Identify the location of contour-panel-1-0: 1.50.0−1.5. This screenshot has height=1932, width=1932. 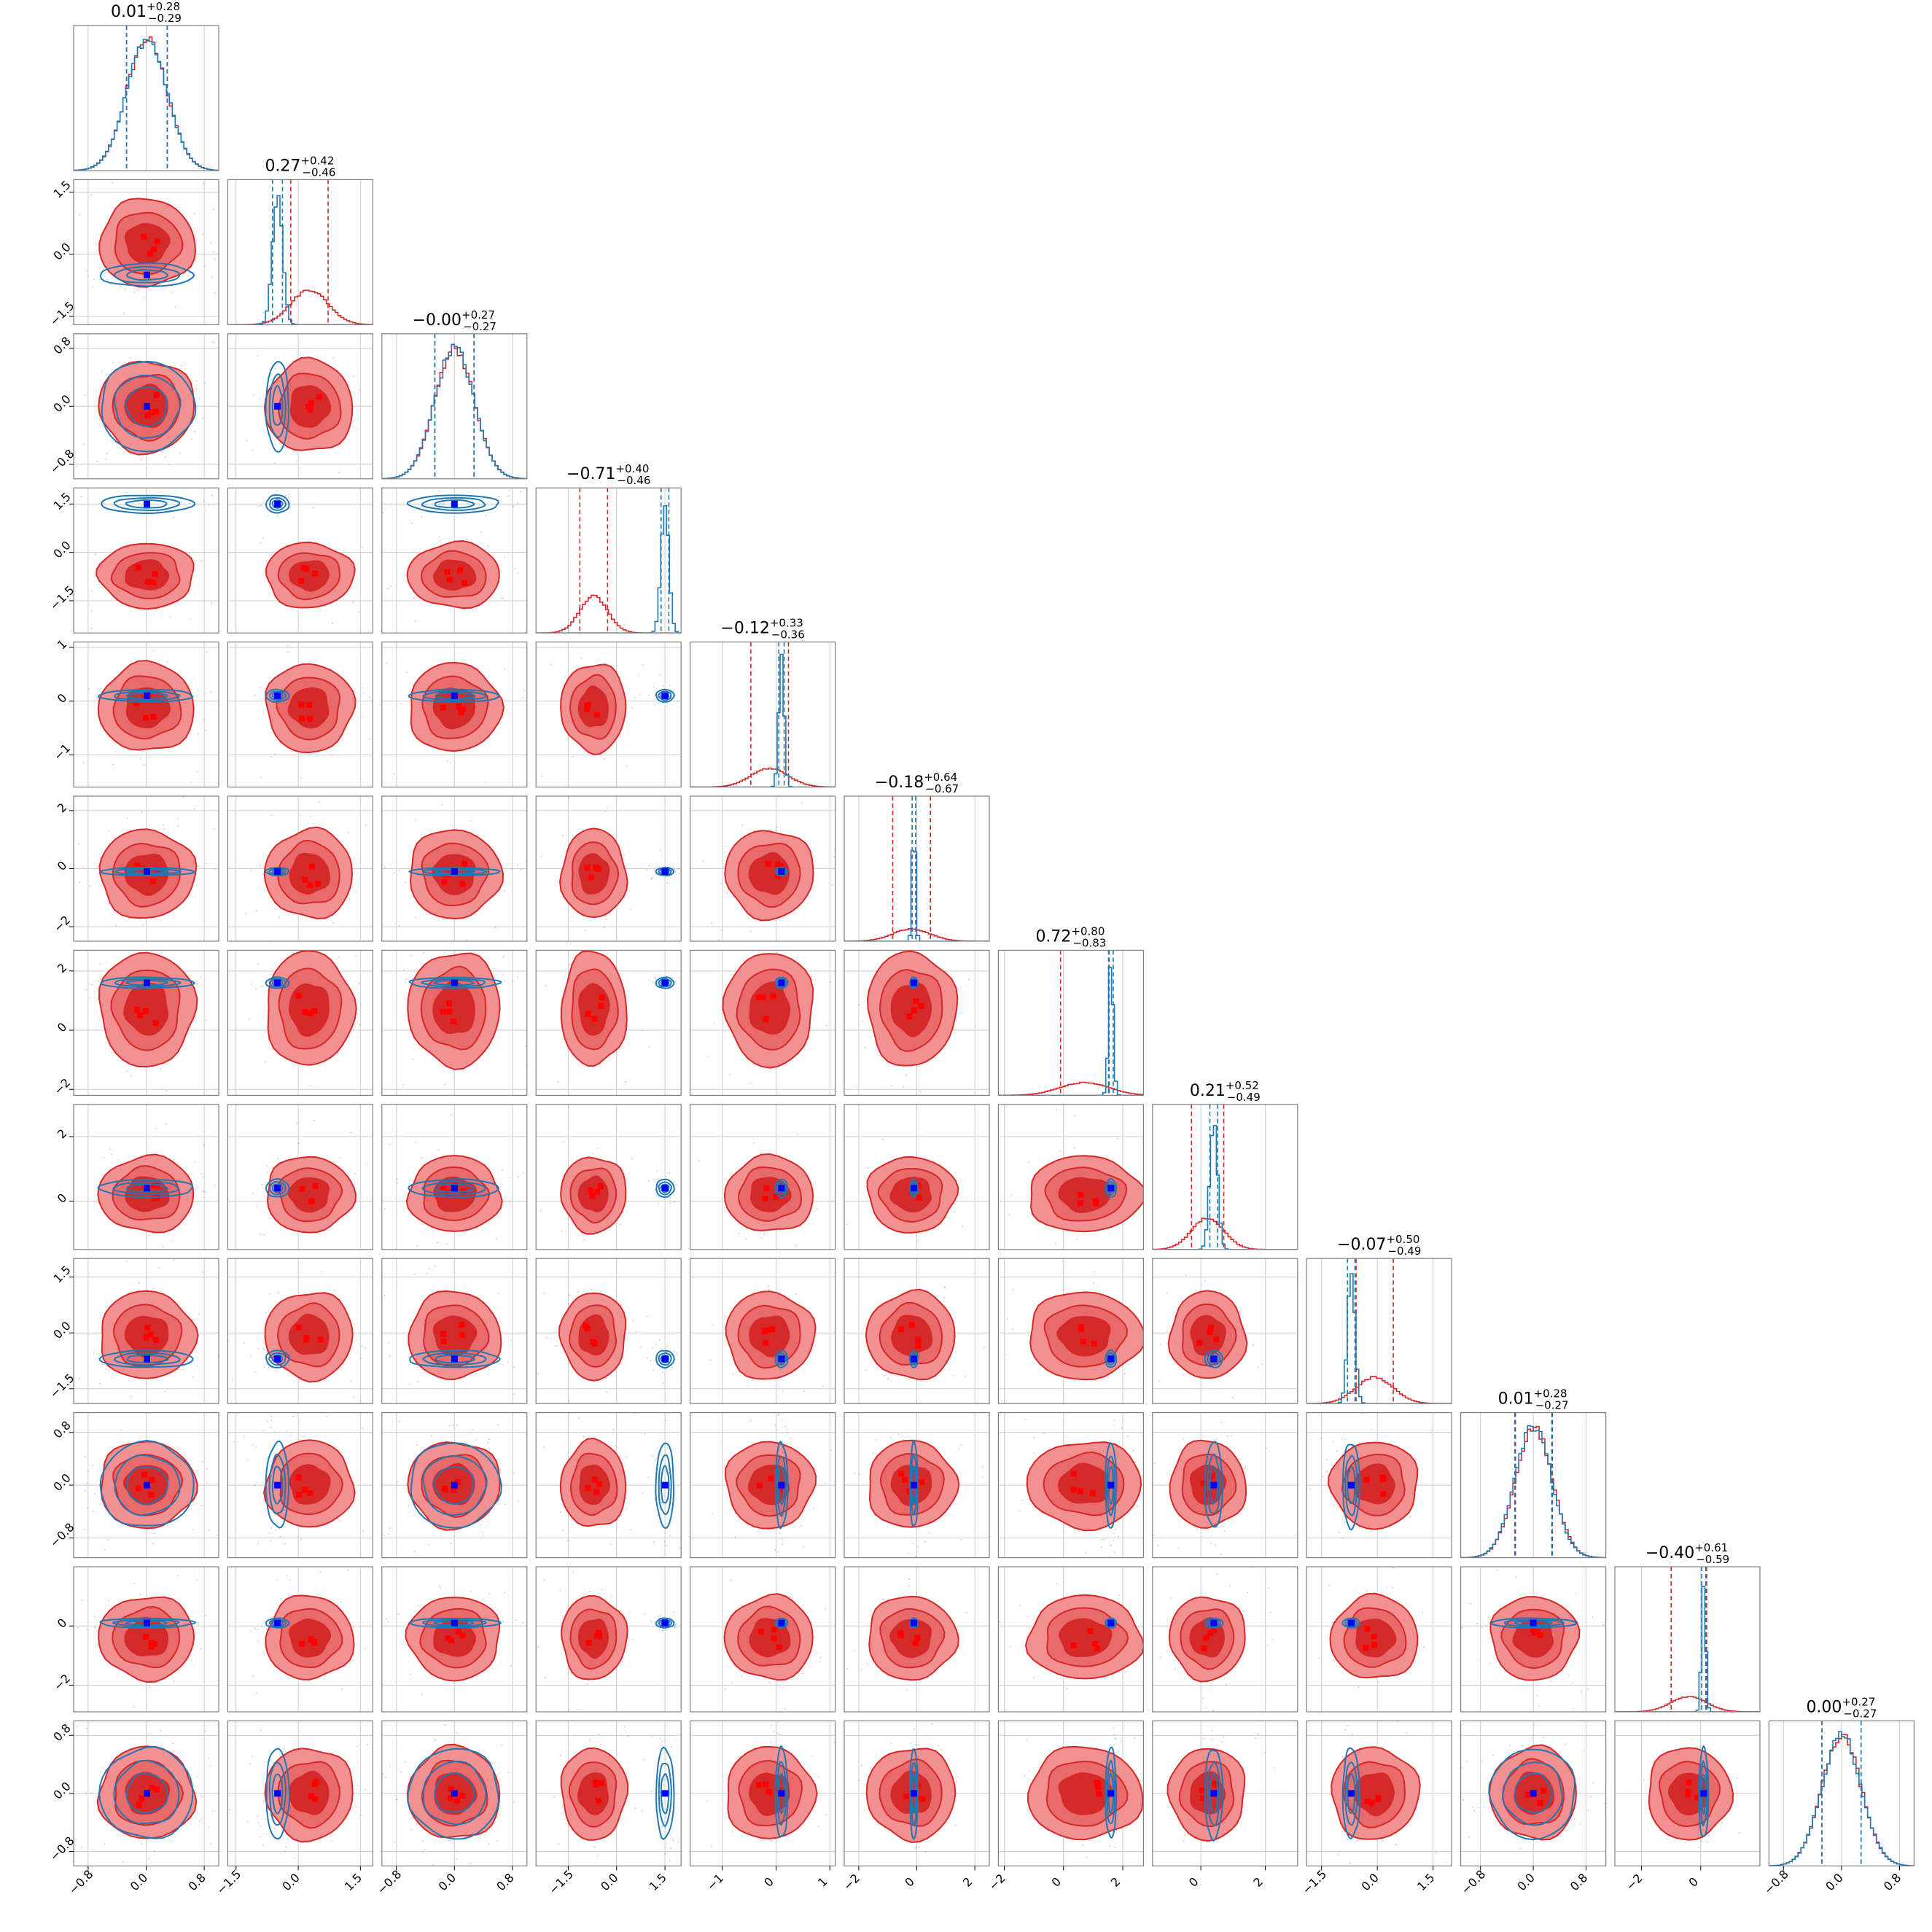
(133, 253).